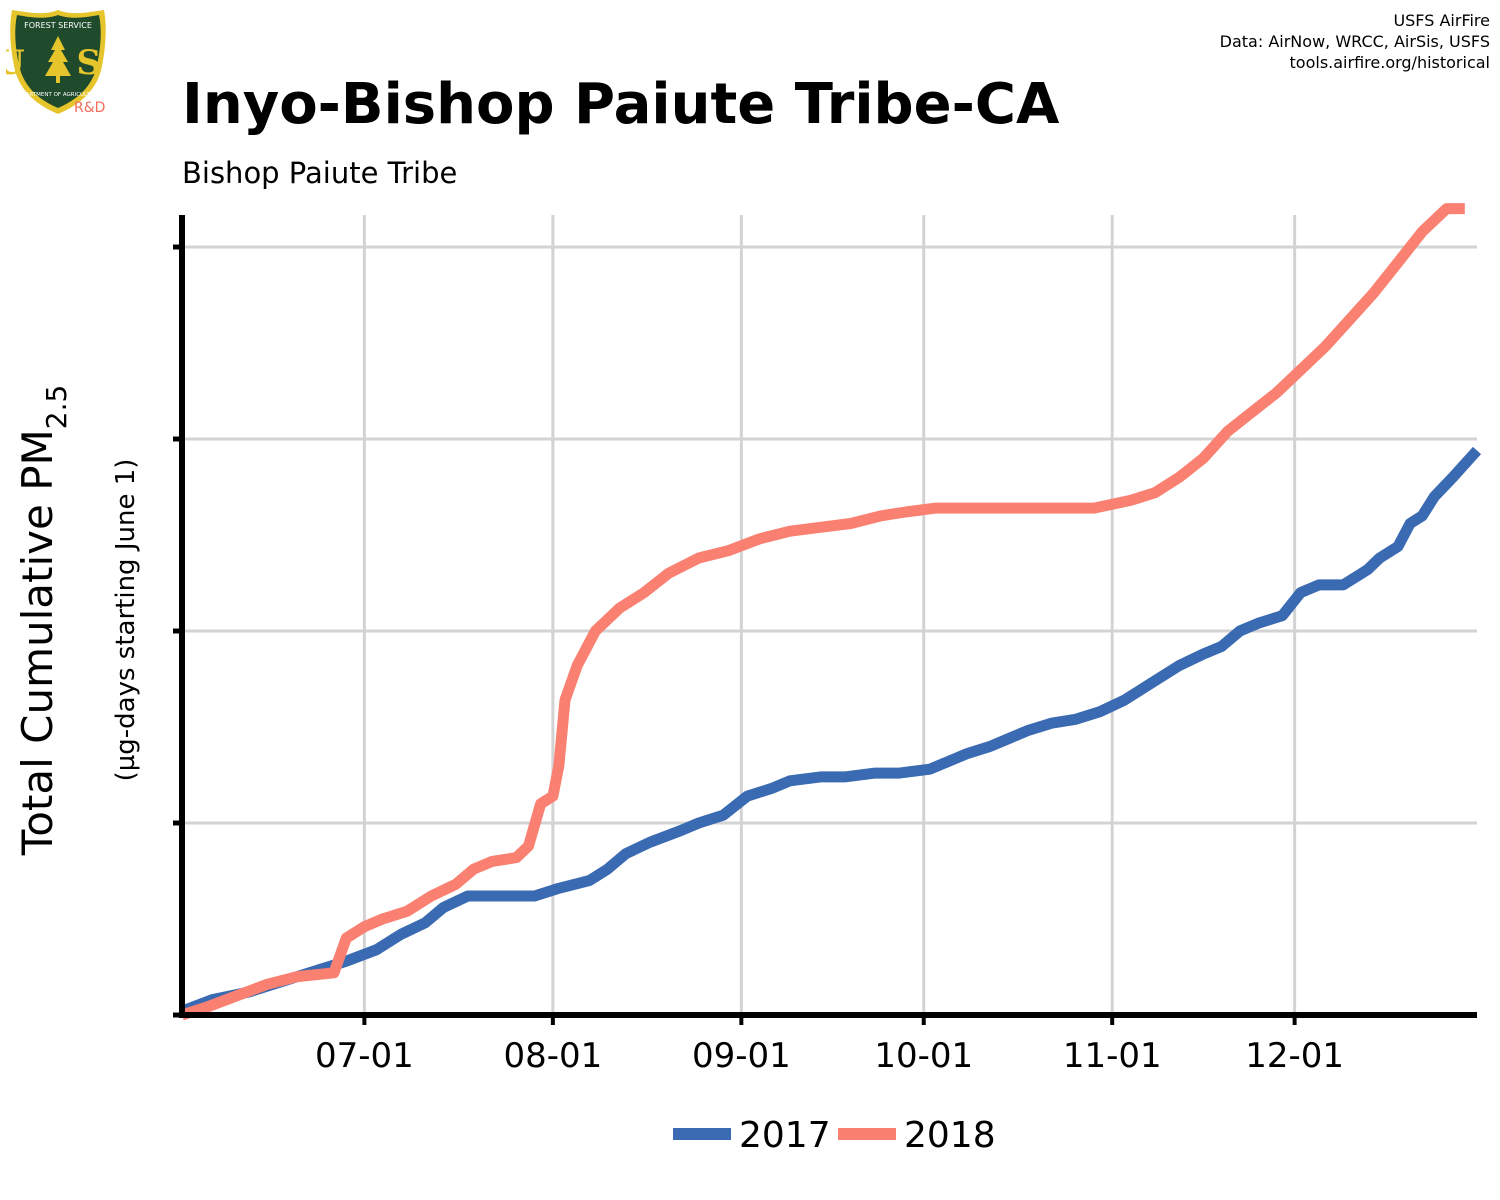  I want to click on logo-top-text: FOREST SERVICE, so click(58, 25).